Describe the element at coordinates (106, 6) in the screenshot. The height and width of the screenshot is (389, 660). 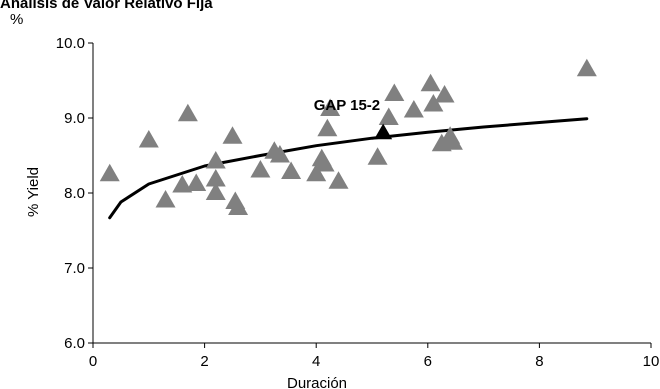
I see `chart-title: Análisis de Valor Relativo Fija` at that location.